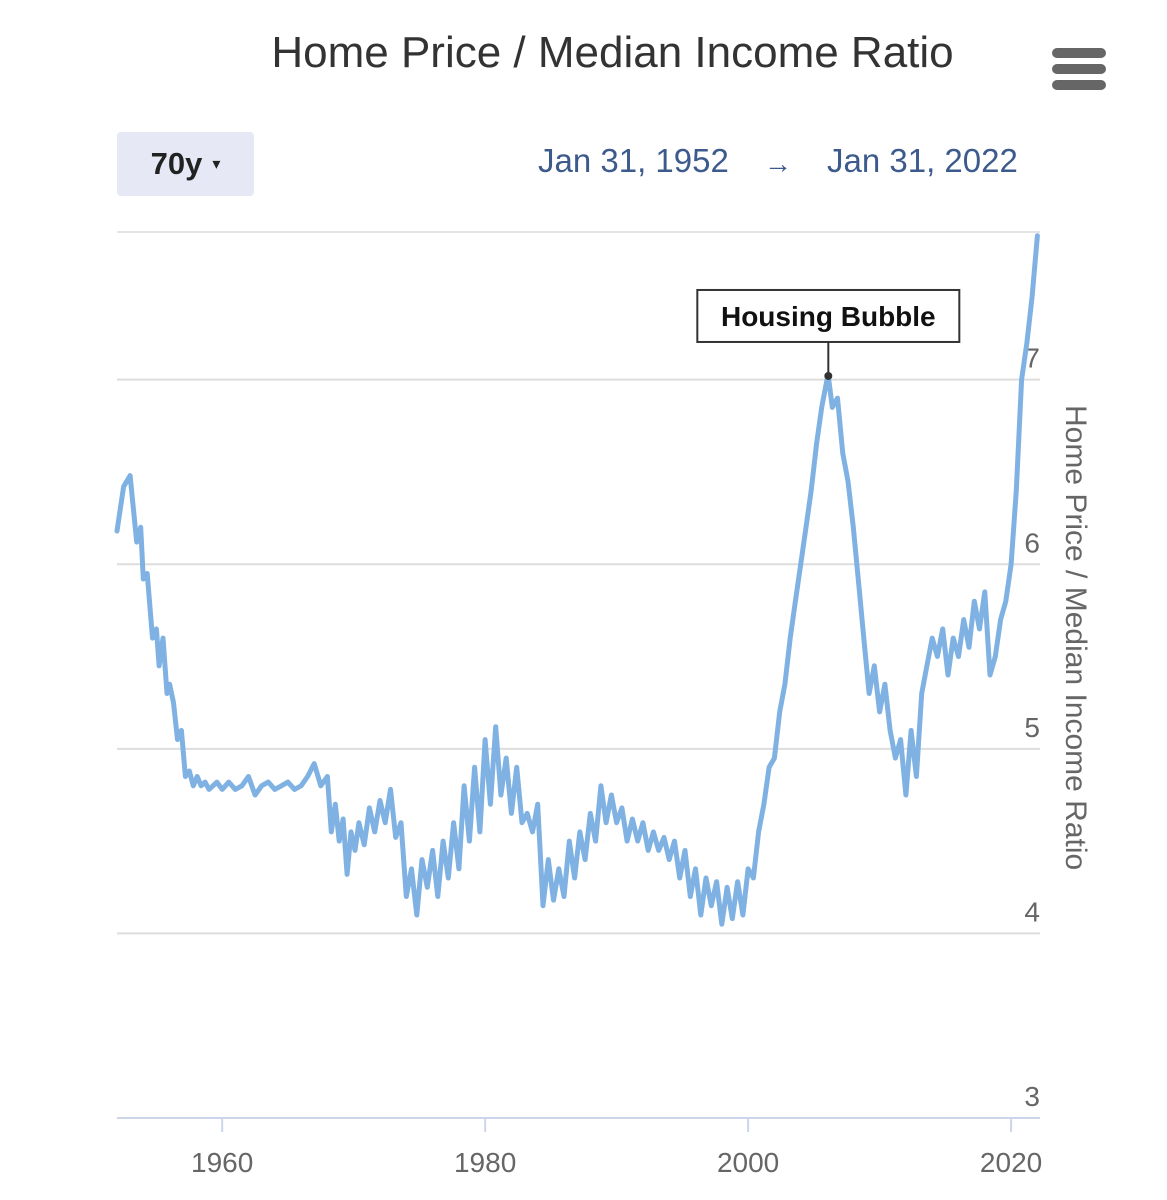 The width and height of the screenshot is (1167, 1200). What do you see at coordinates (1032, 1096) in the screenshot?
I see `y-tick-label: 3` at bounding box center [1032, 1096].